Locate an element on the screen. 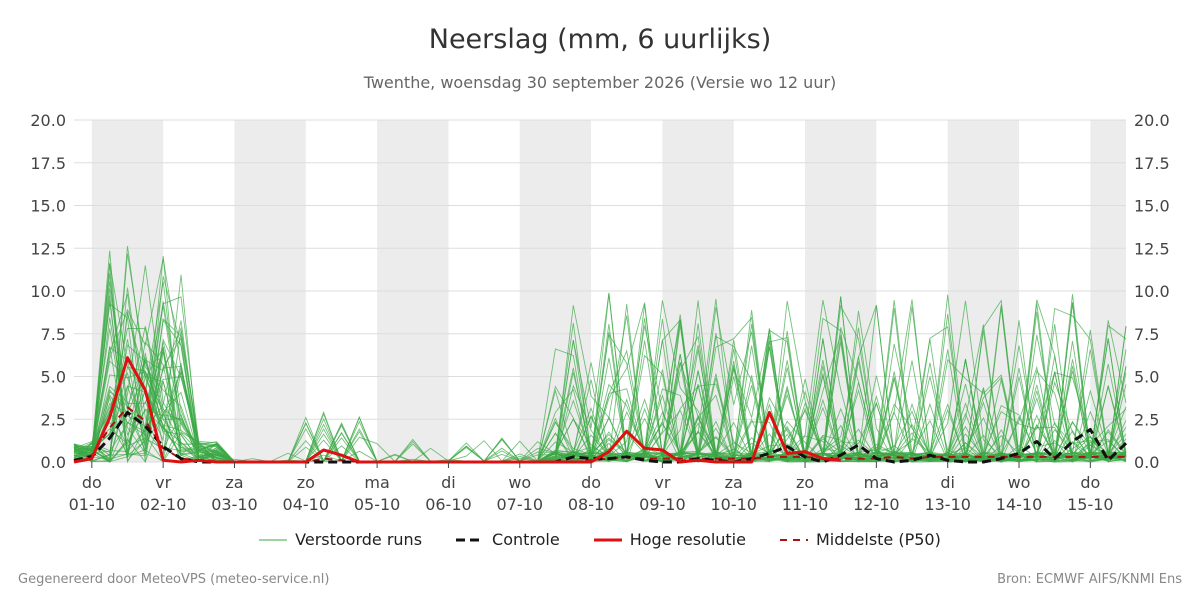  legend-label-members: Verstoorde runs is located at coordinates (359, 539).